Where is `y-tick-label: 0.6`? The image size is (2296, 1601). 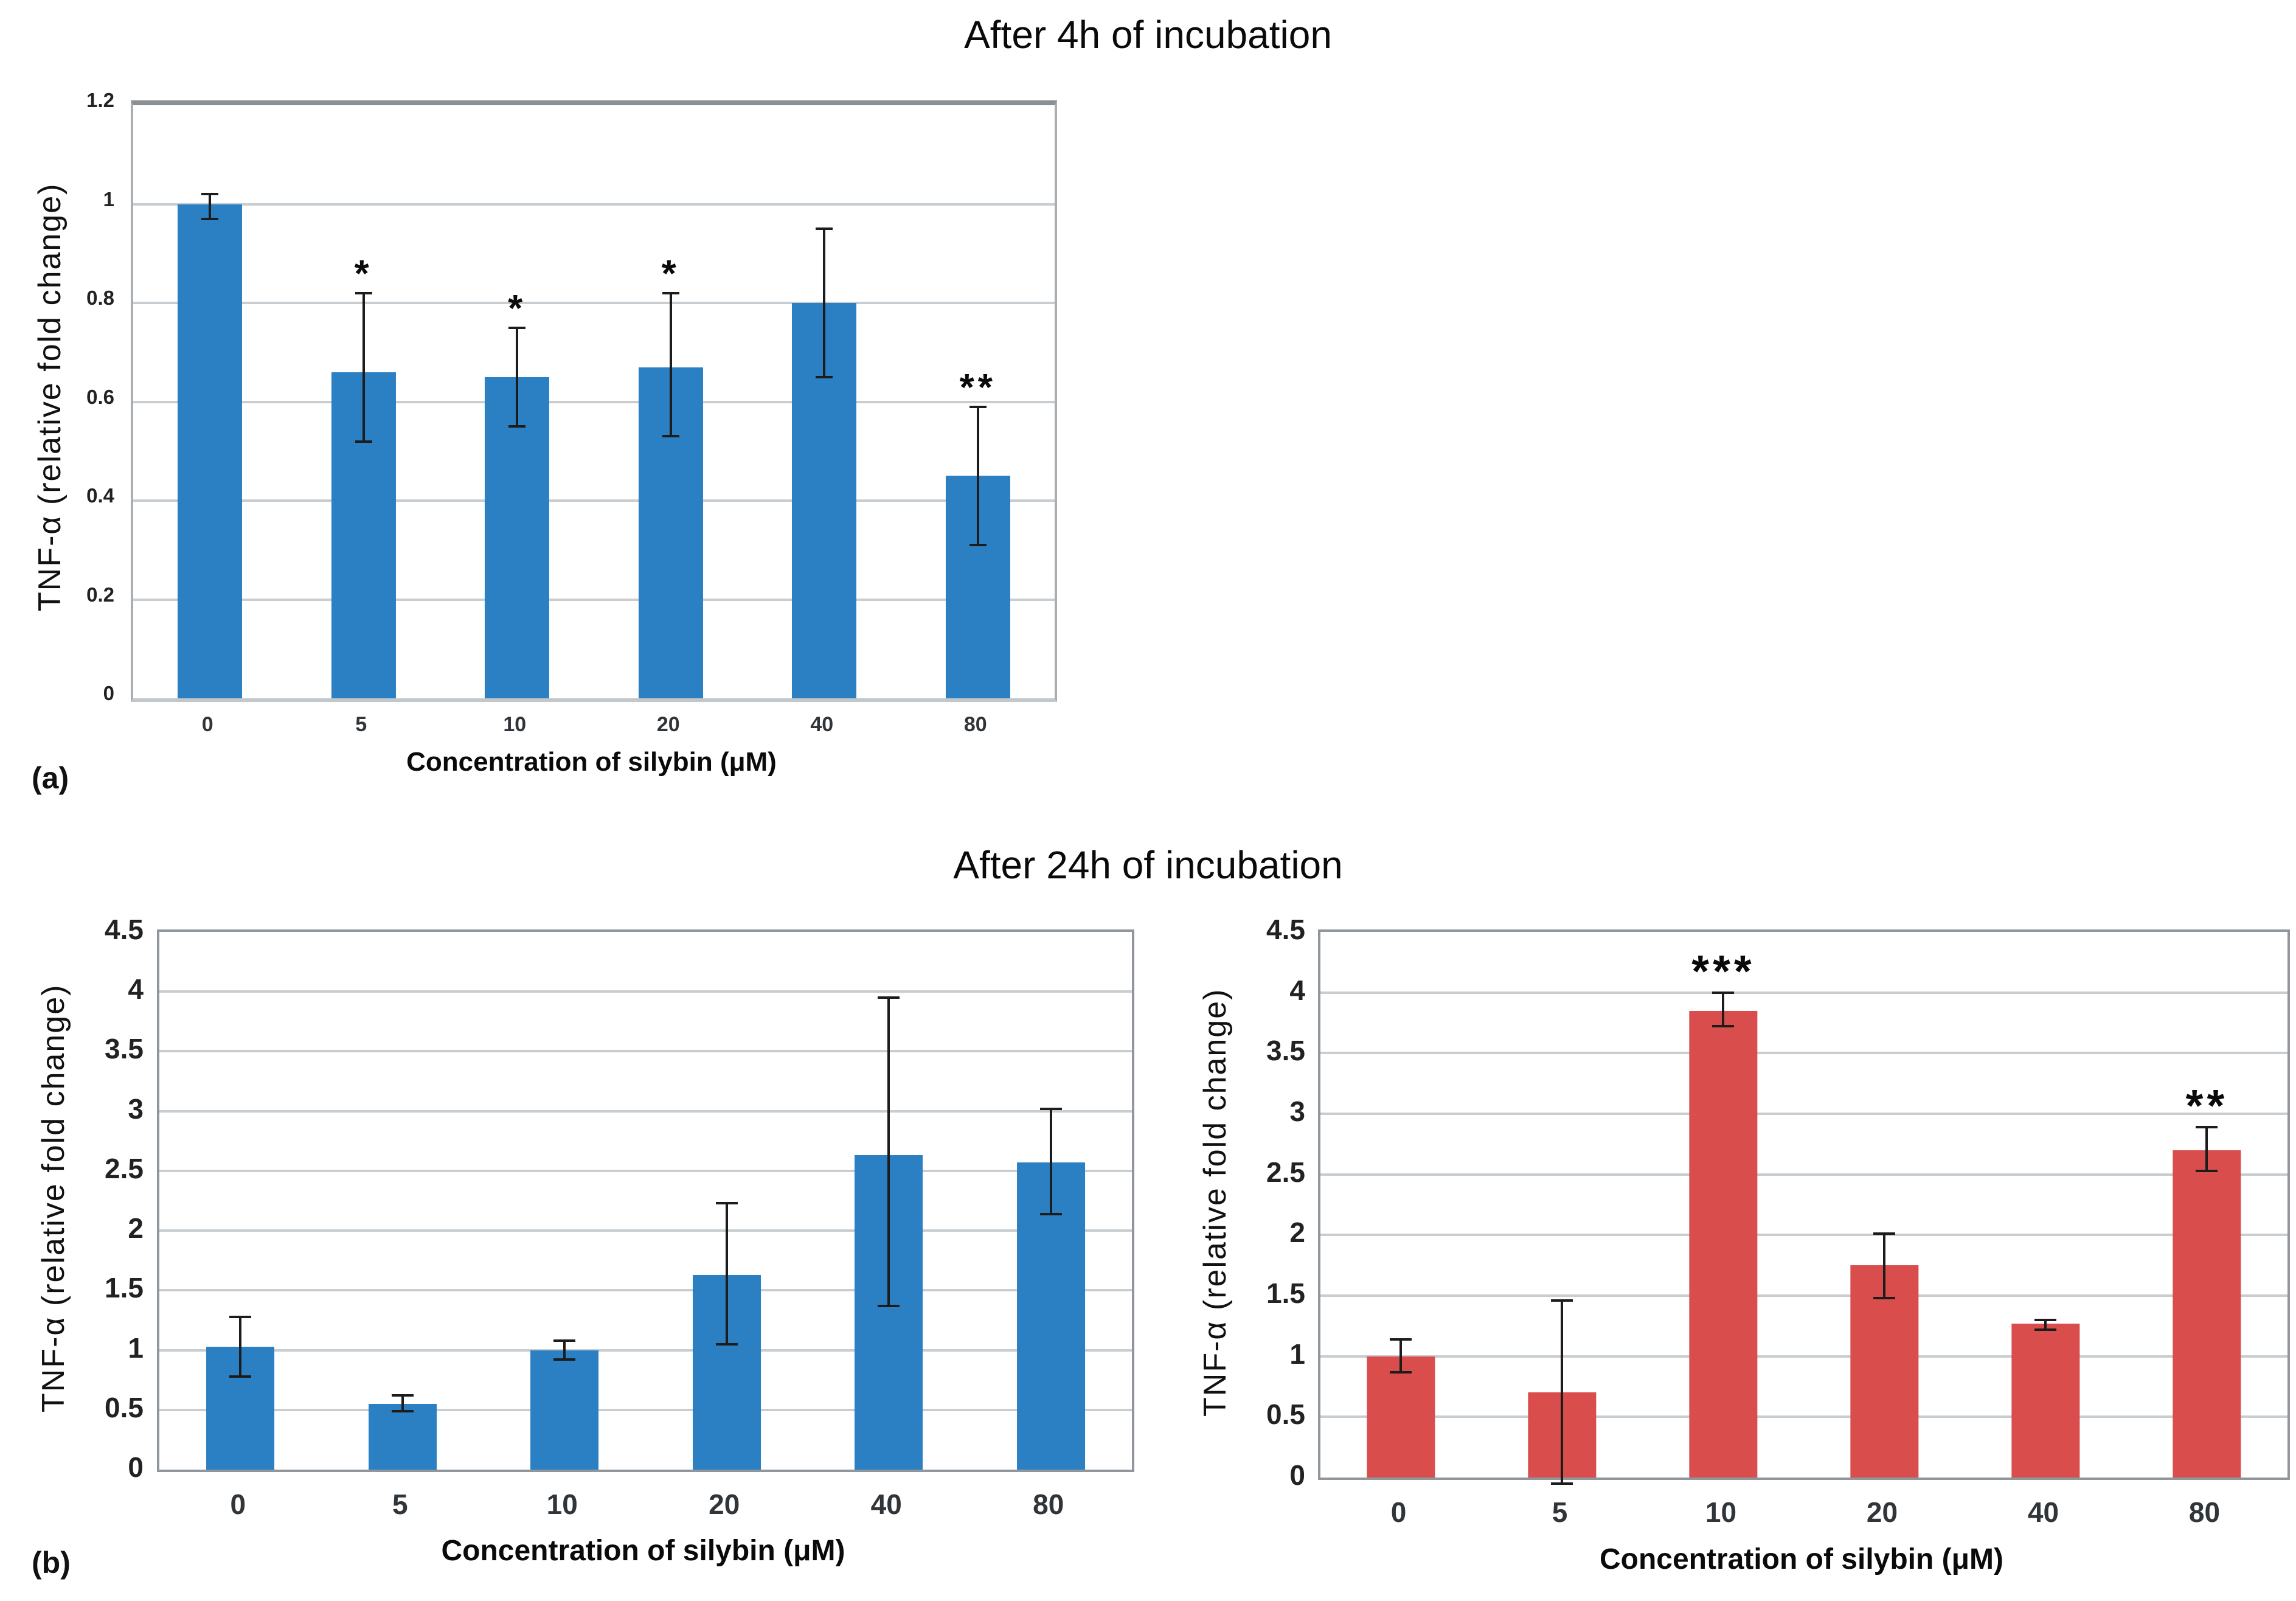 y-tick-label: 0.6 is located at coordinates (100, 396).